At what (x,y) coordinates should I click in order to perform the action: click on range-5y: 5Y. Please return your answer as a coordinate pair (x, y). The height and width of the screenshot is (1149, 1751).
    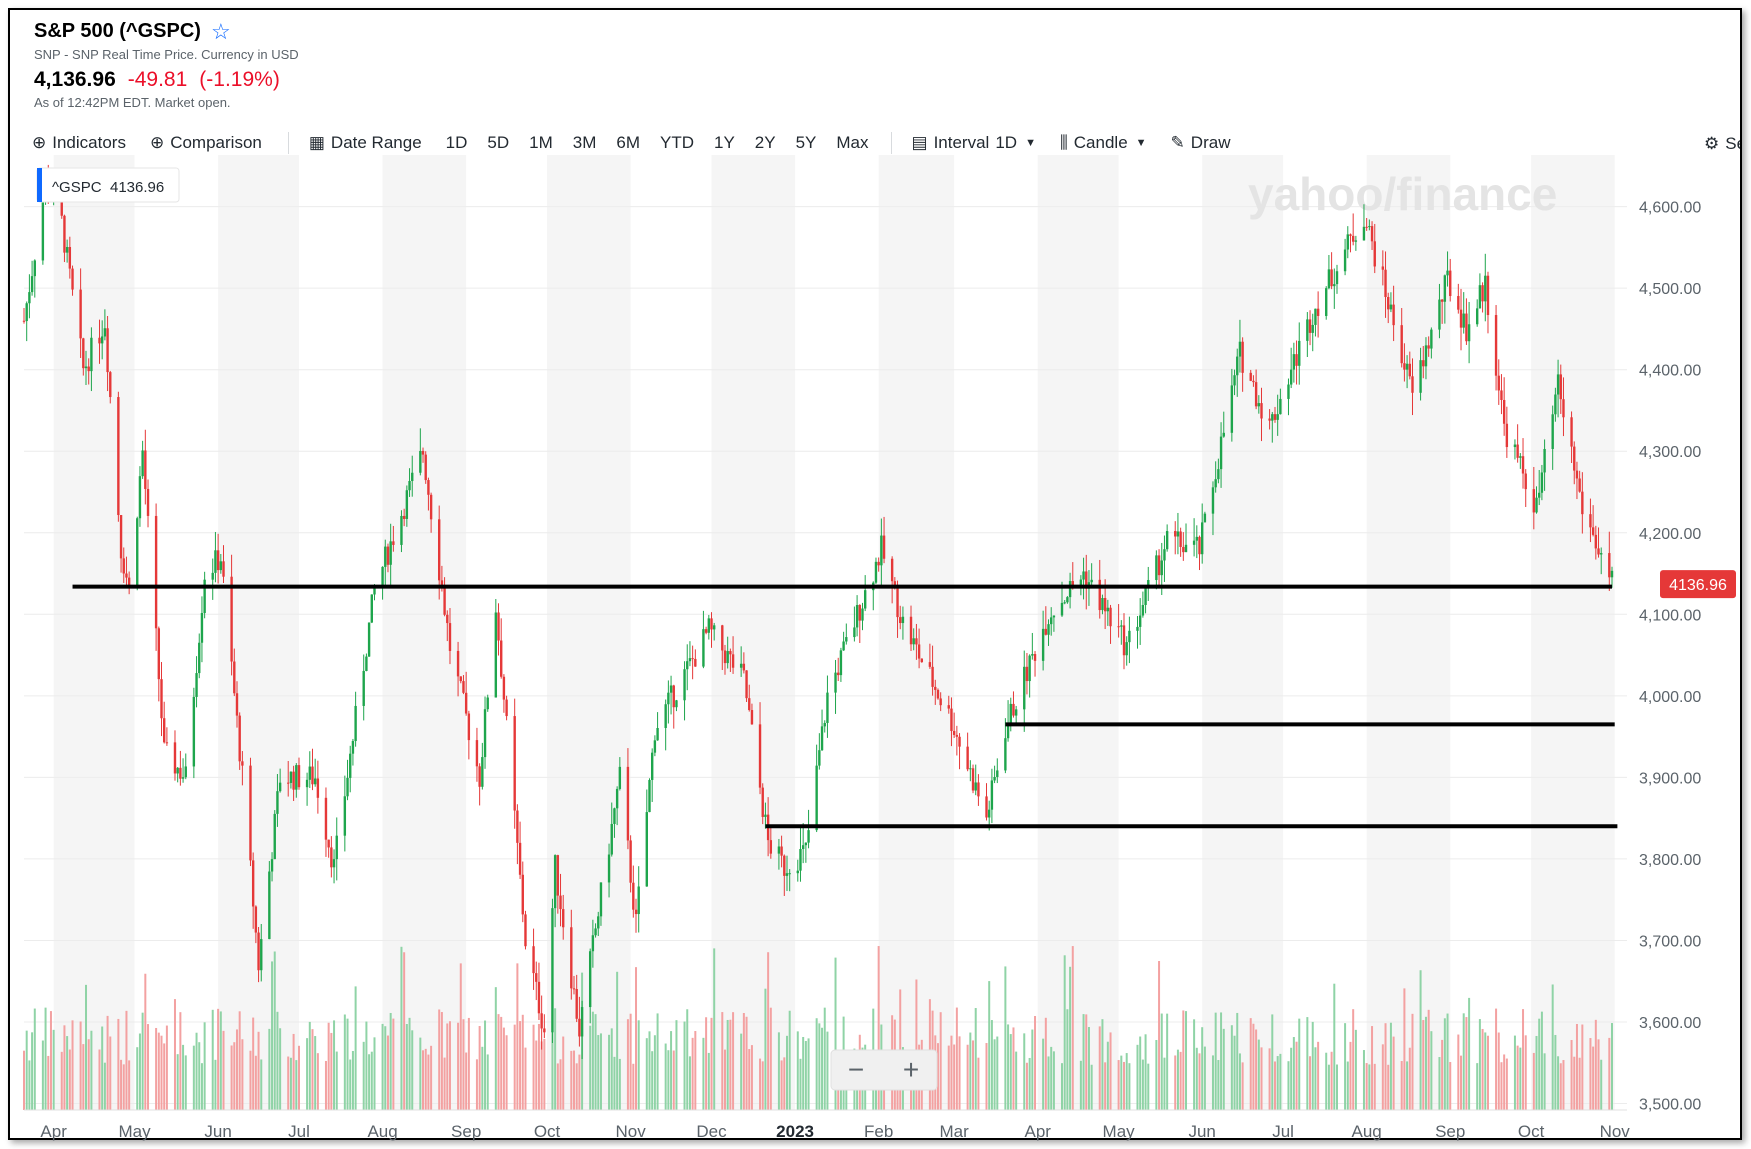
    Looking at the image, I should click on (806, 142).